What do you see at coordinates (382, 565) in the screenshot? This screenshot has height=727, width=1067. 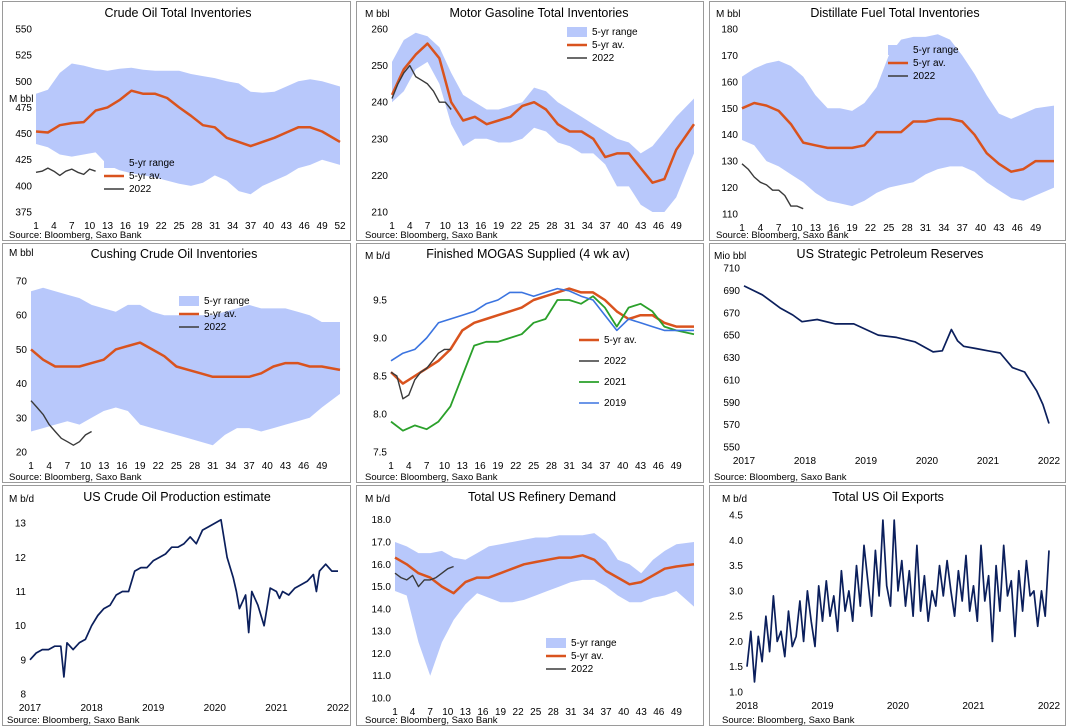 I see `y-tick-label: 16.0` at bounding box center [382, 565].